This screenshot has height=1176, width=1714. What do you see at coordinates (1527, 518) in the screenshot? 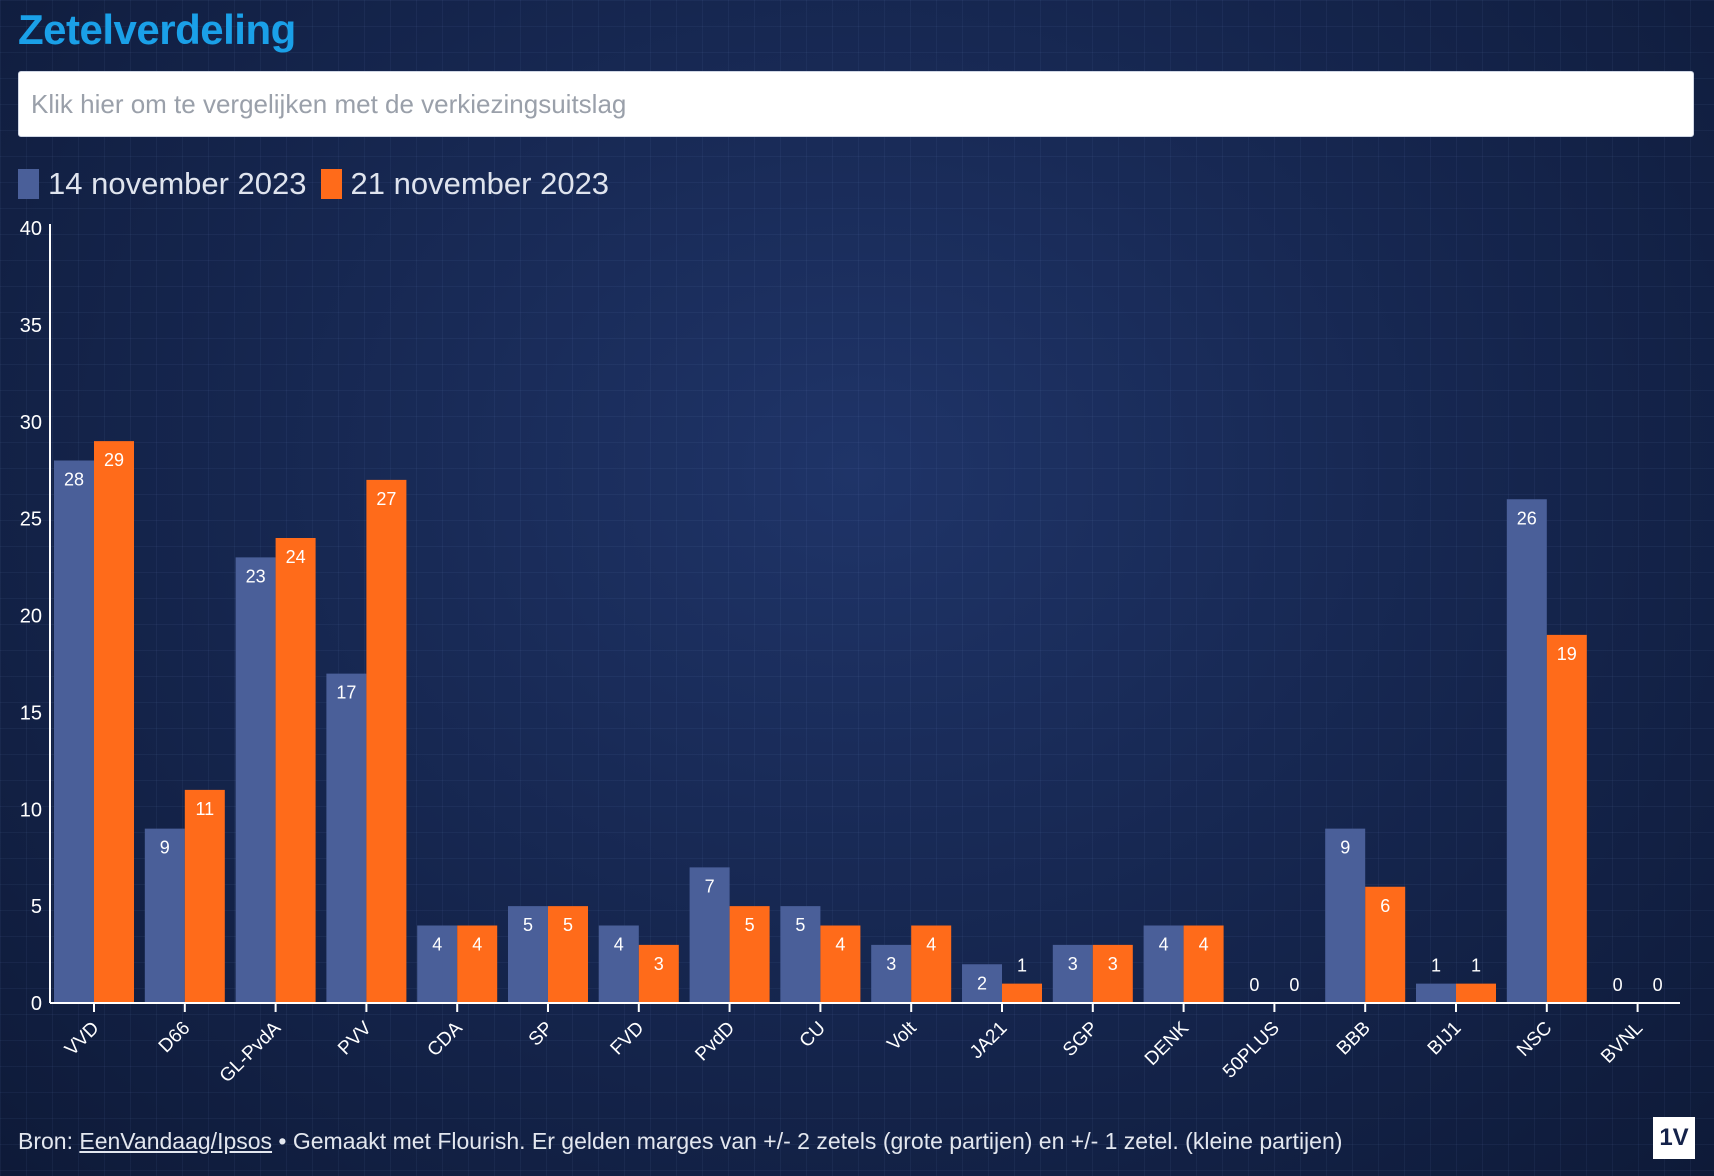
I see `data-label: 26` at bounding box center [1527, 518].